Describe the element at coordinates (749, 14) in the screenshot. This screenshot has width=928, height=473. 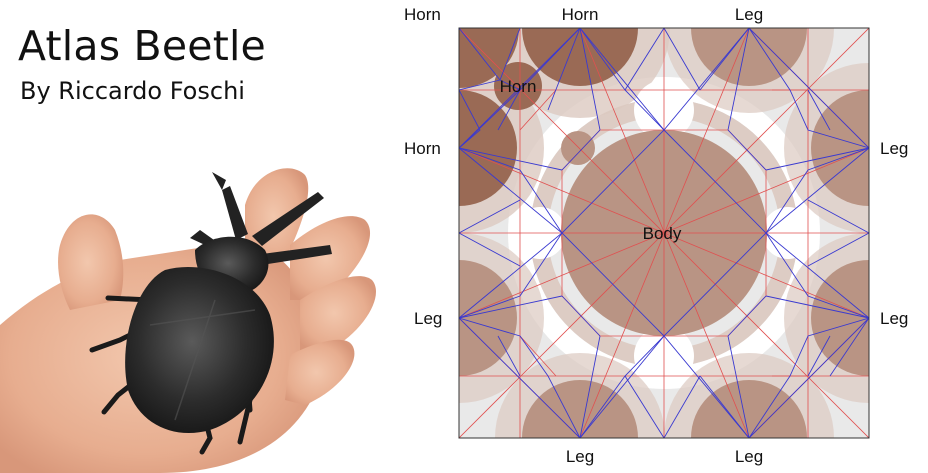
I see `label-leg-top-right: Leg` at that location.